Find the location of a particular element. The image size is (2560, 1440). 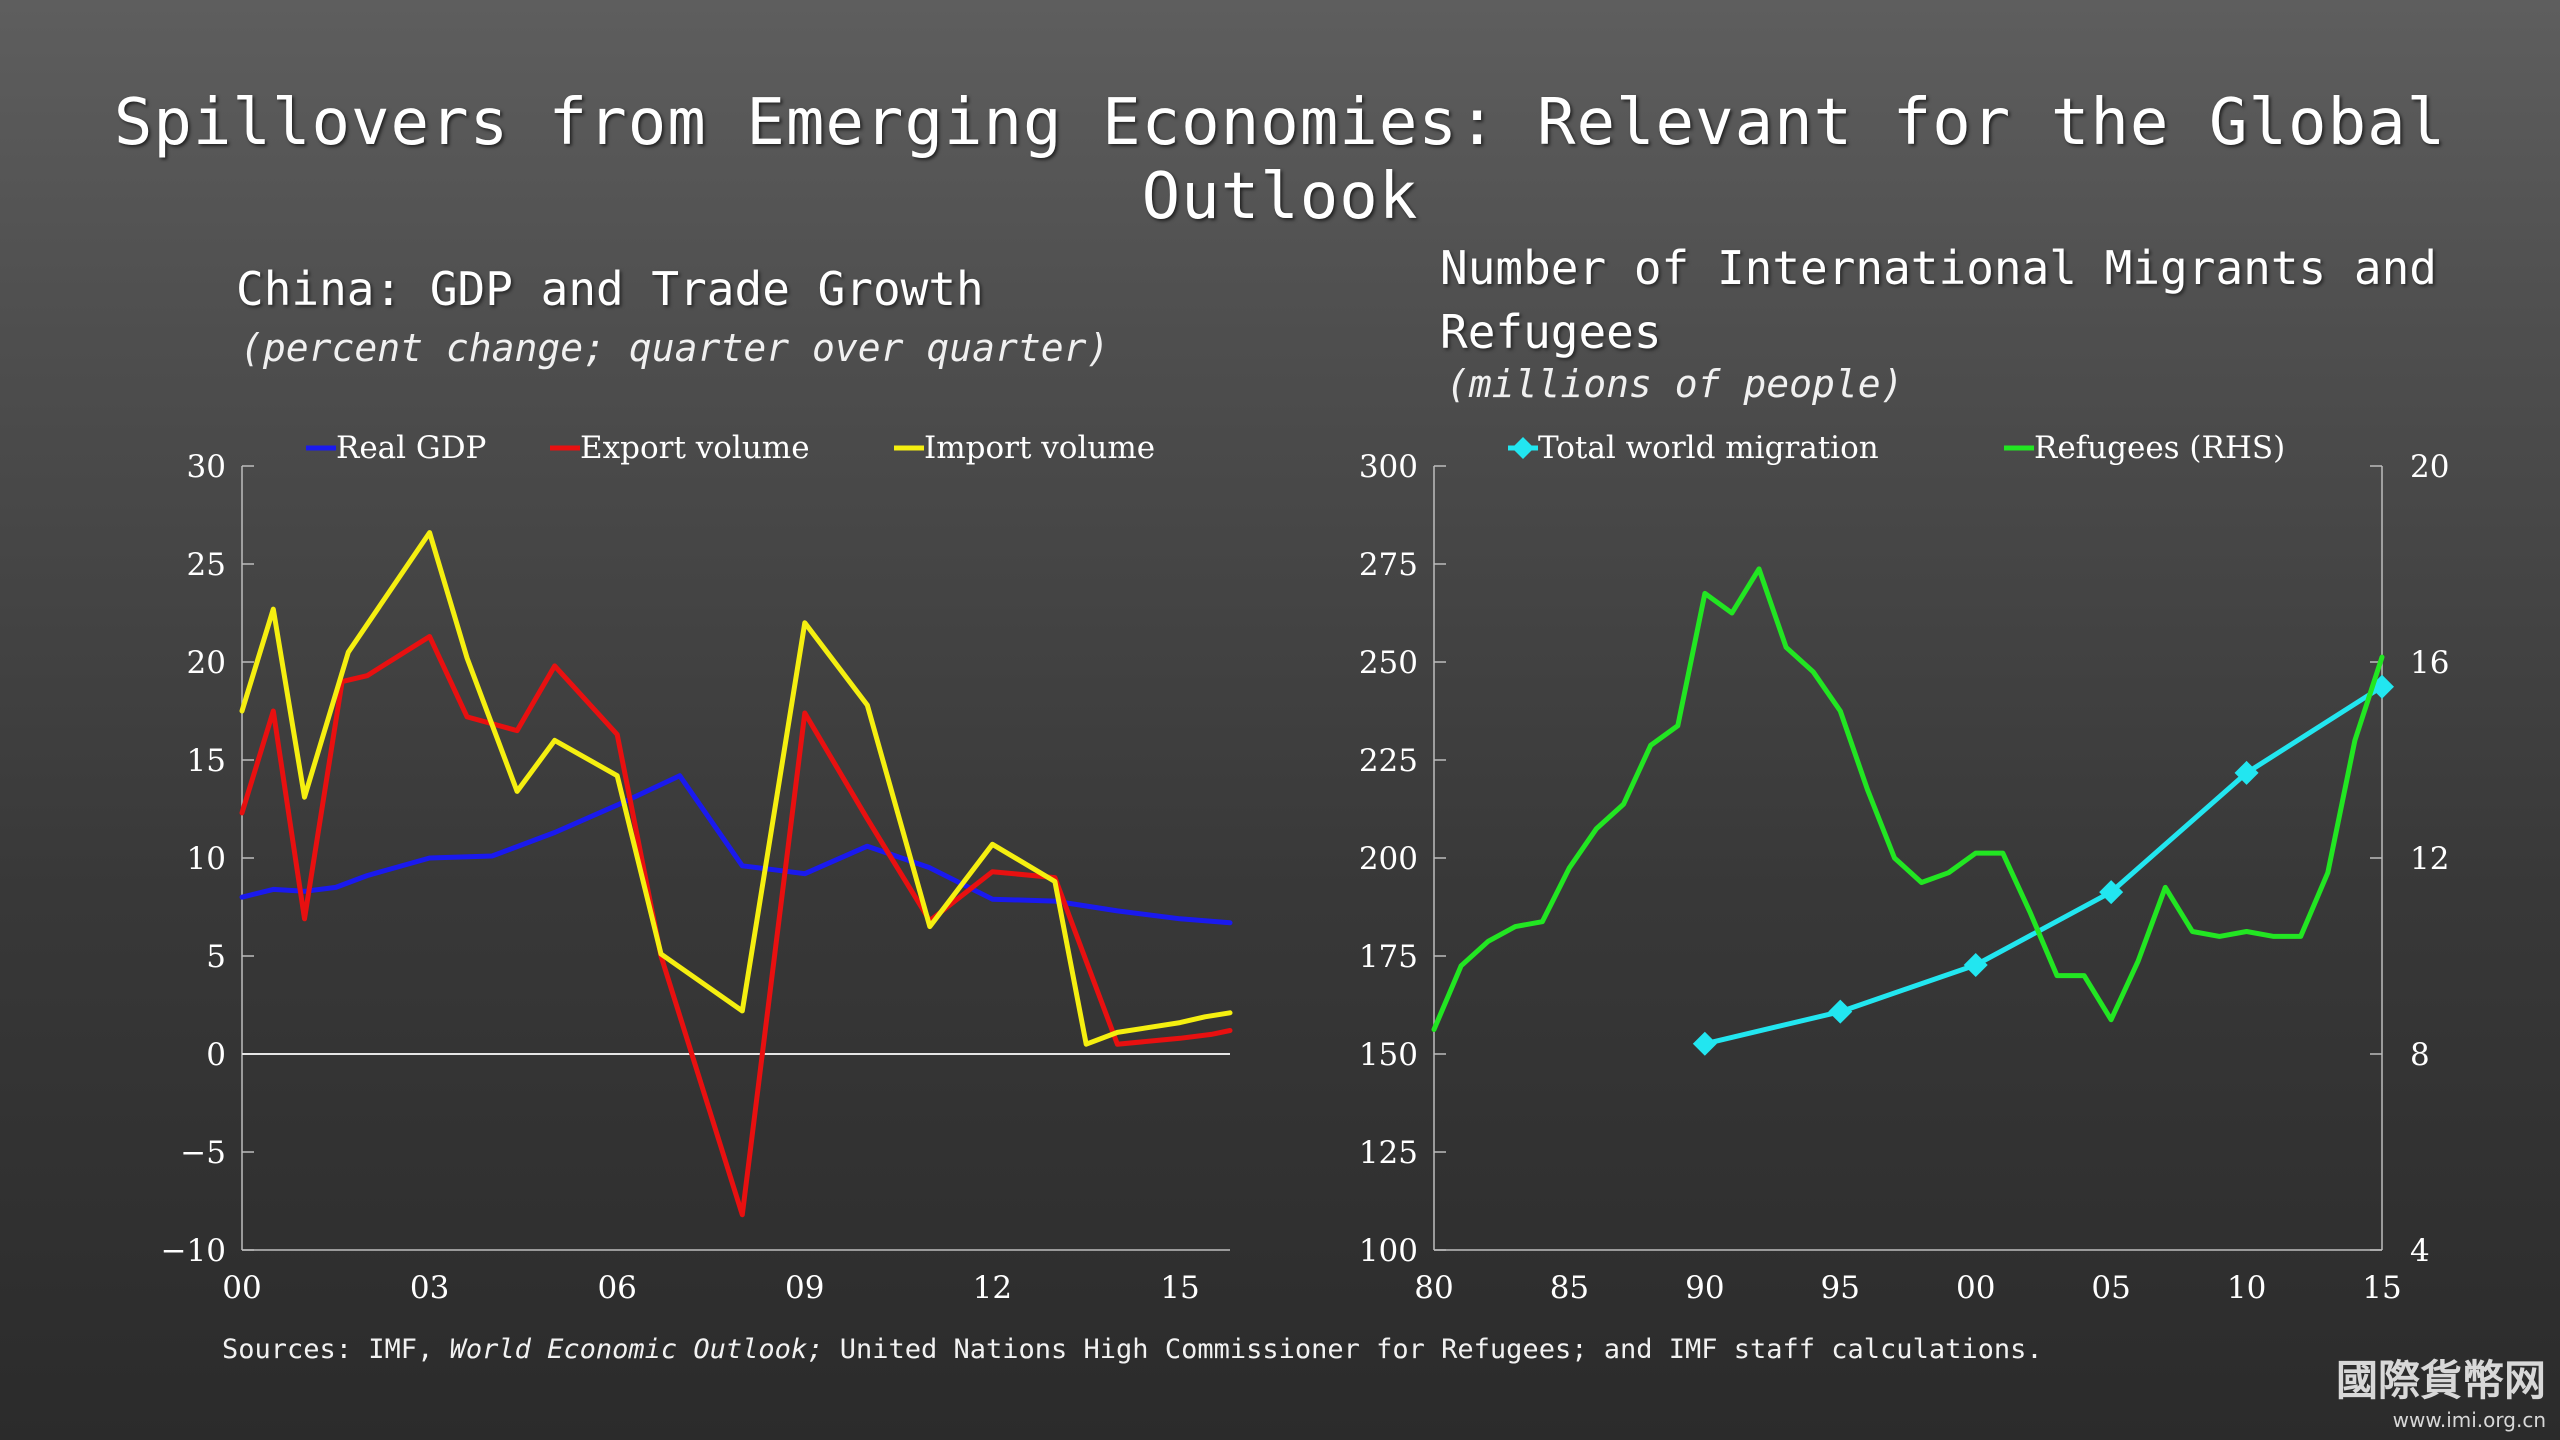

y-right-tick-label: 20 is located at coordinates (2429, 467).